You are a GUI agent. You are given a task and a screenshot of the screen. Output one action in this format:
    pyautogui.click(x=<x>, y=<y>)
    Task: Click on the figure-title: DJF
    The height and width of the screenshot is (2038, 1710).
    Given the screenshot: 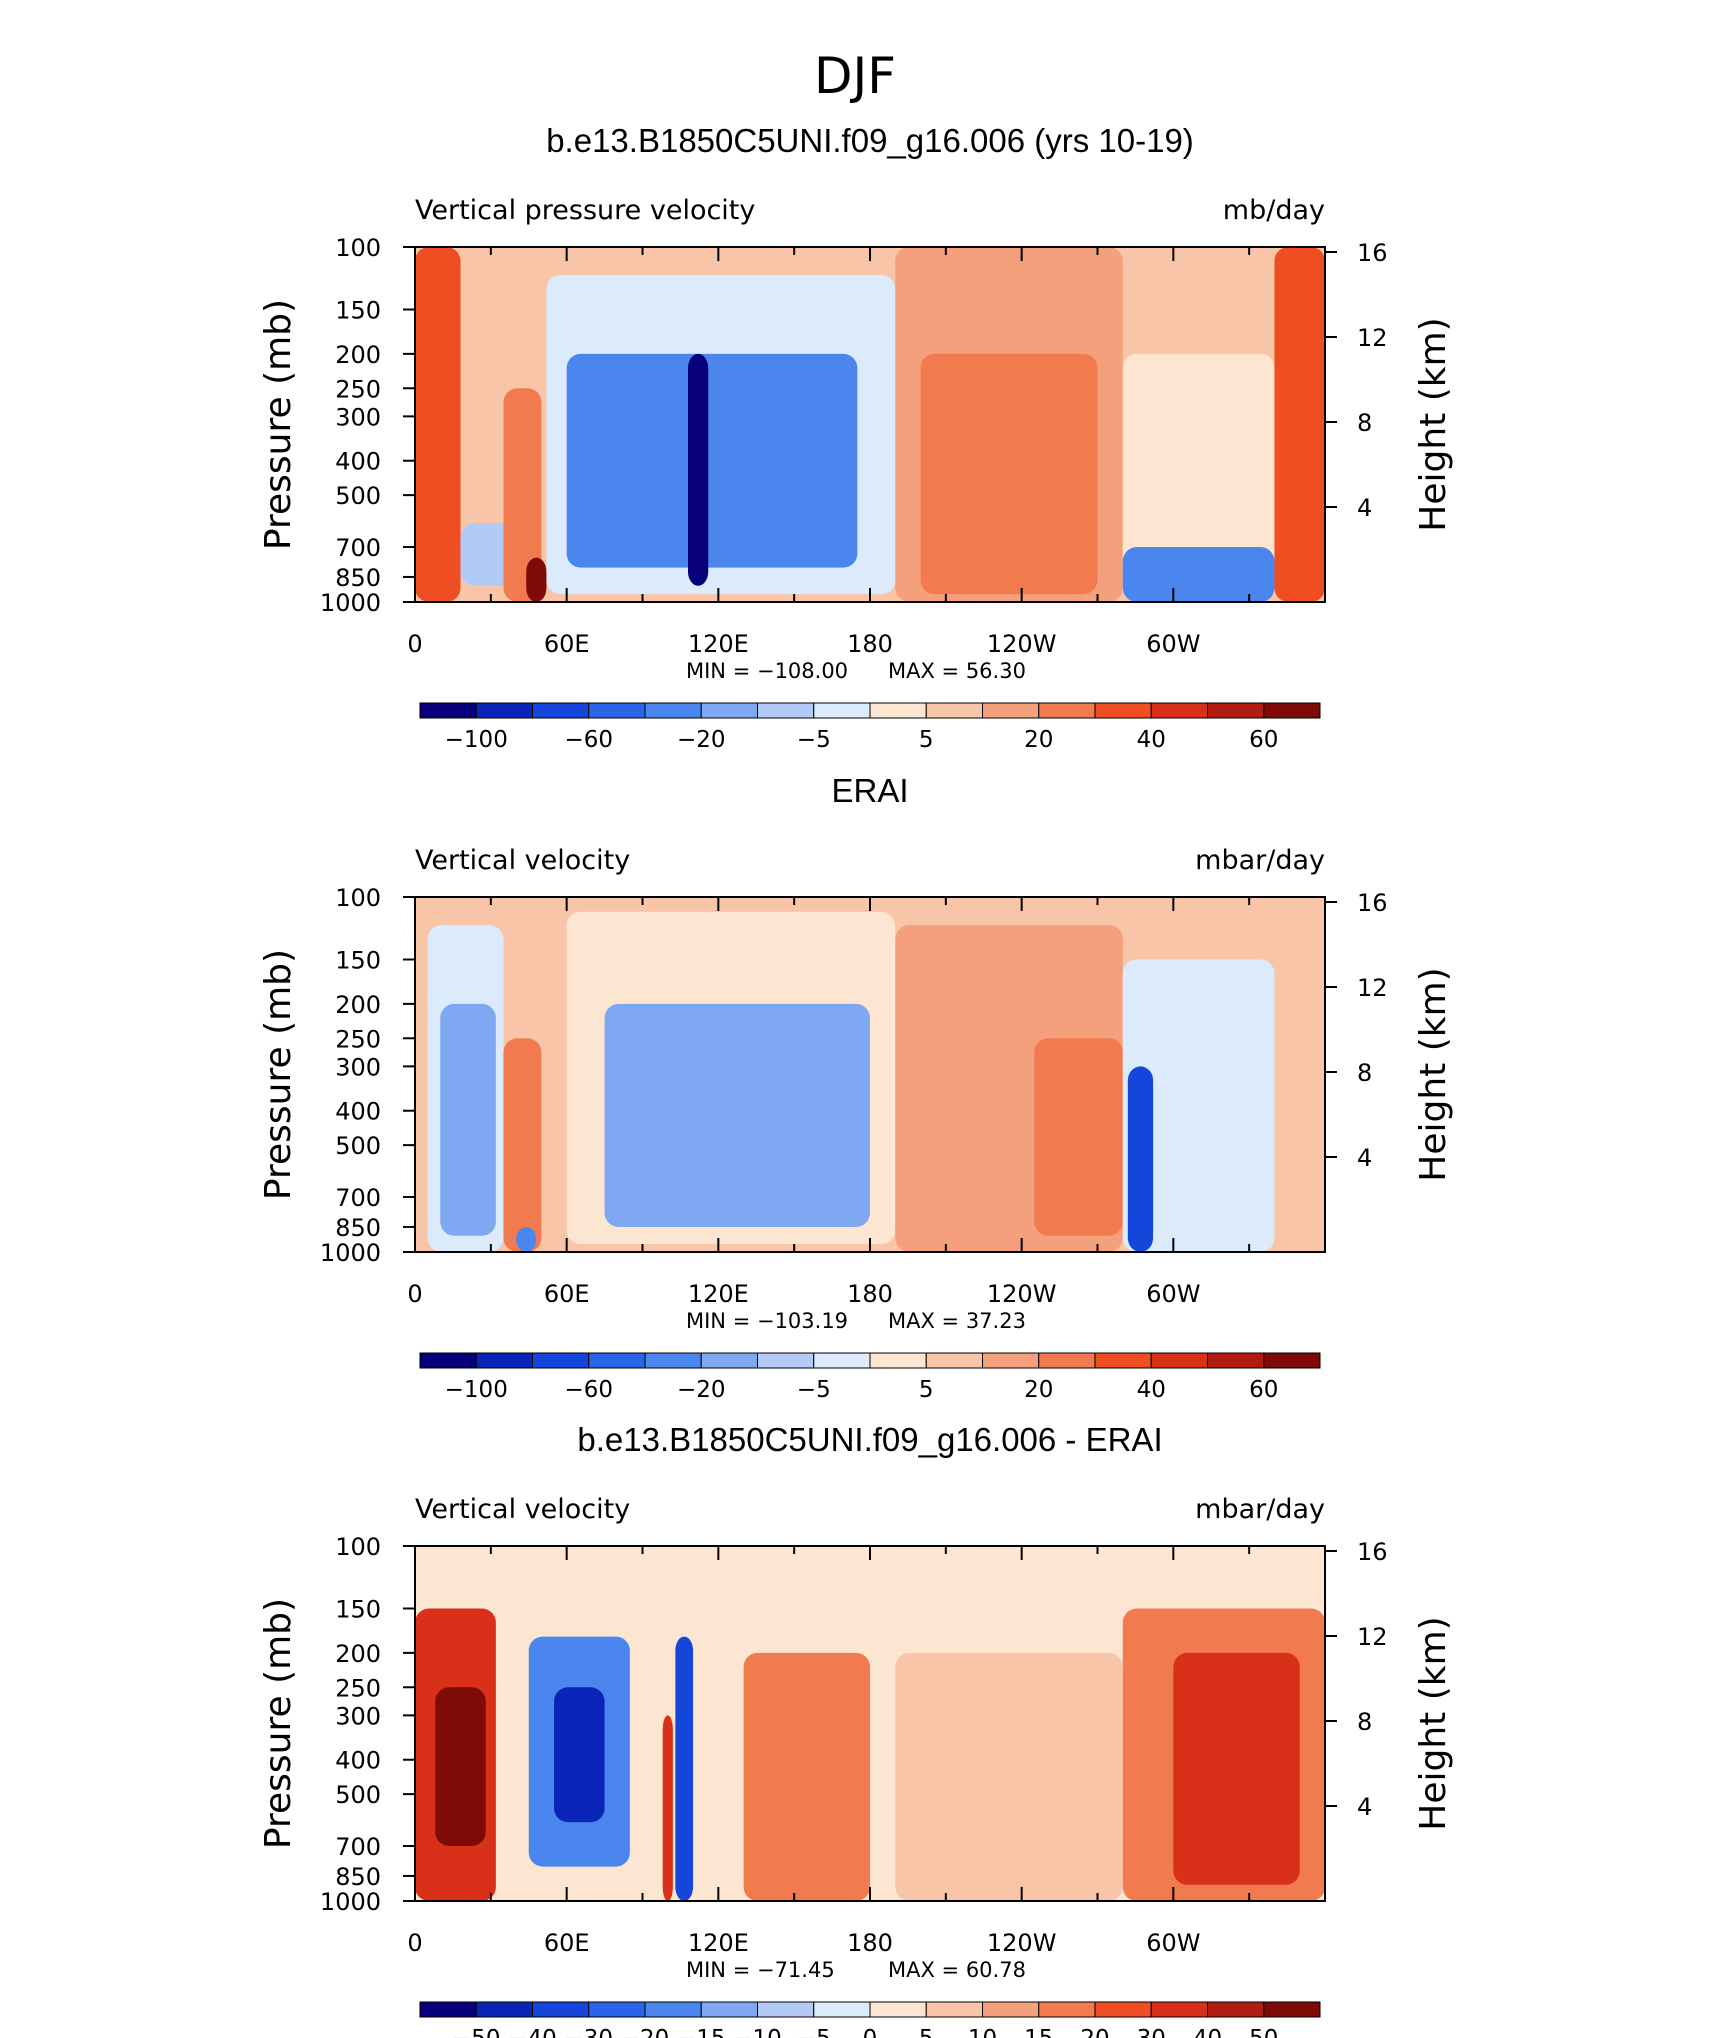 What is the action you would take?
    pyautogui.click(x=855, y=76)
    